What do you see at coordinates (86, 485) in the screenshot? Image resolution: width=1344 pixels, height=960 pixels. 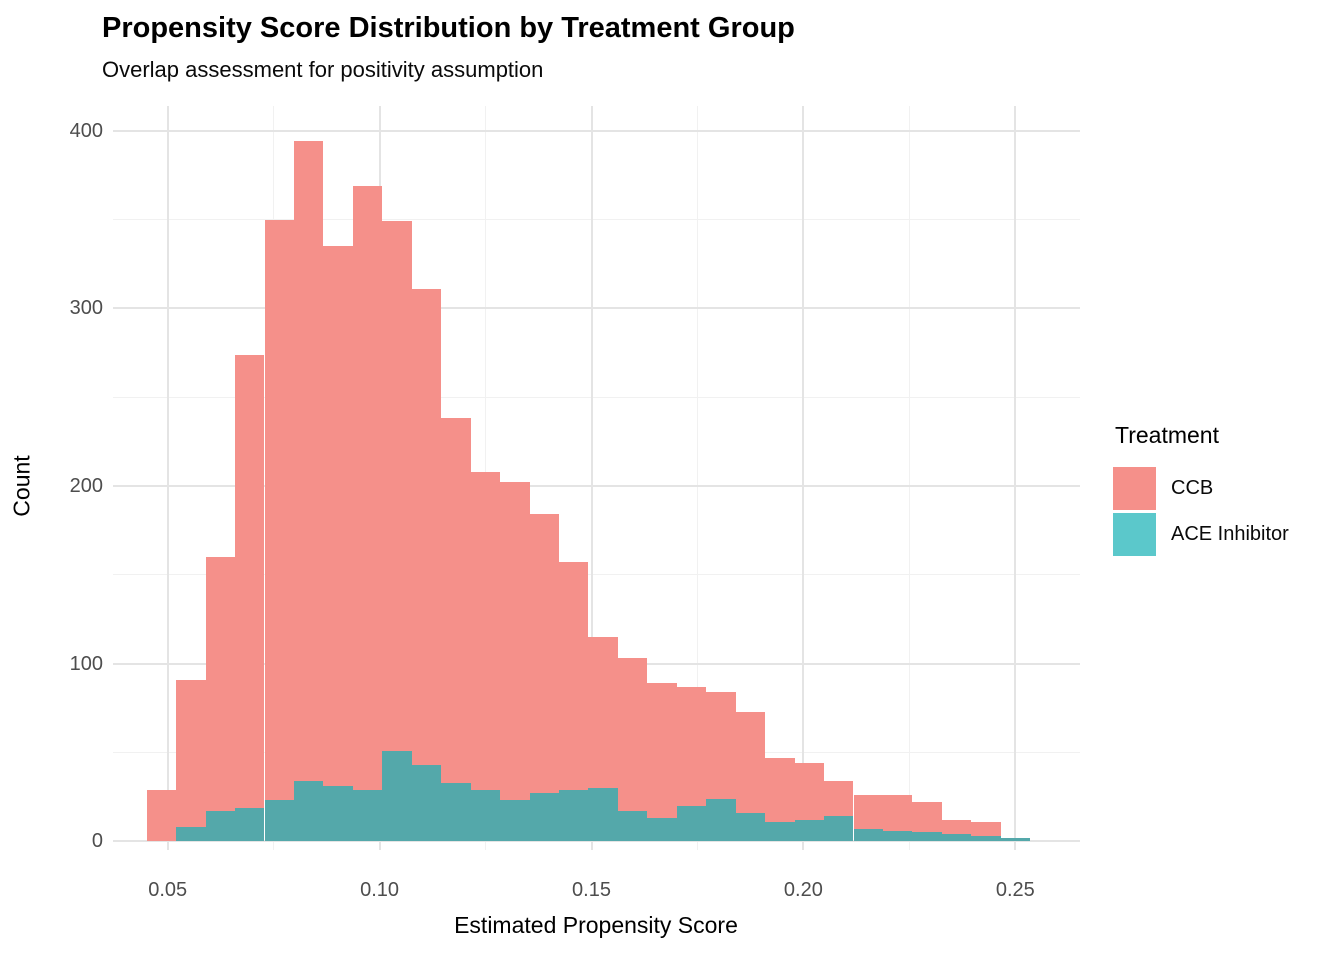 I see `y-axis-tick-label: 200` at bounding box center [86, 485].